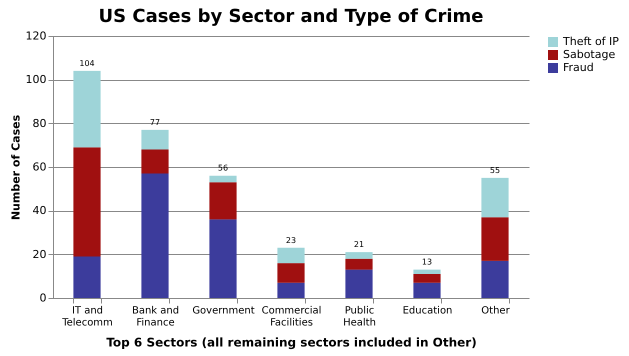 The image size is (629, 356). Describe the element at coordinates (291, 16) in the screenshot. I see `chart-title: US Cases by Sector and Type of Crime` at that location.